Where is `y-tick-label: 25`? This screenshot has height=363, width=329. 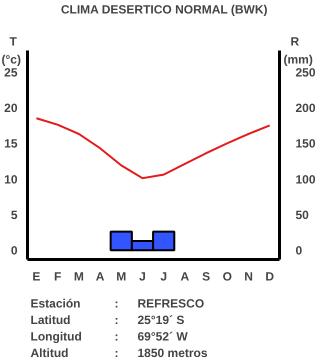
y-tick-label: 25 is located at coordinates (11, 72).